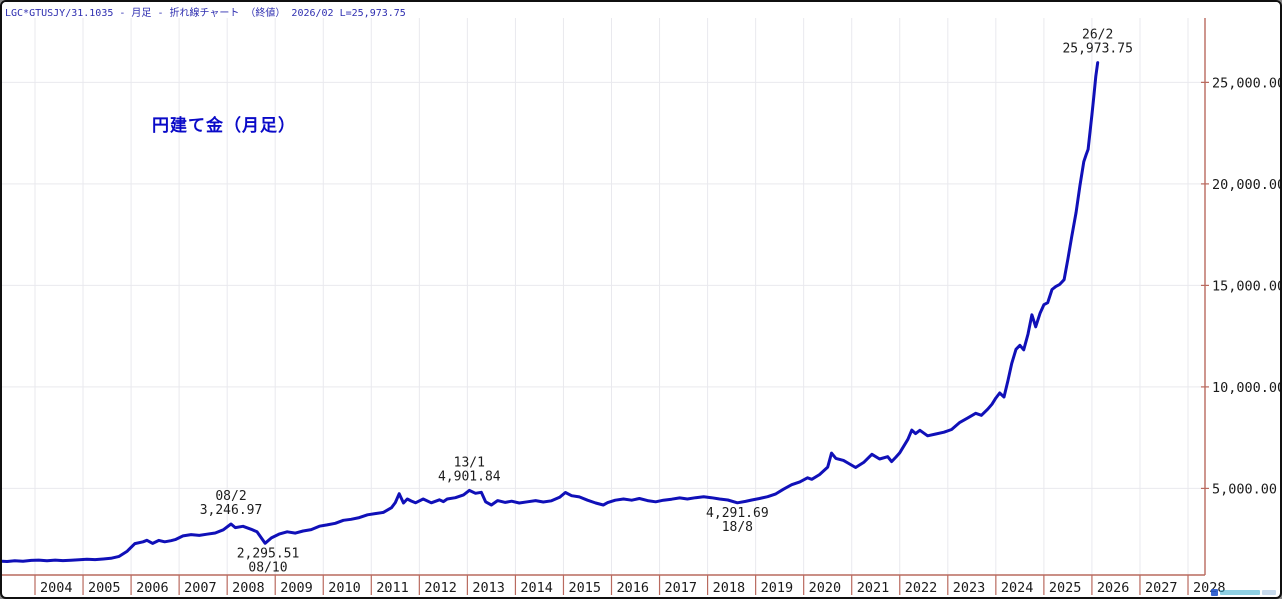 The image size is (1282, 599). What do you see at coordinates (1246, 185) in the screenshot?
I see `y-tick-label: 20,000.00` at bounding box center [1246, 185].